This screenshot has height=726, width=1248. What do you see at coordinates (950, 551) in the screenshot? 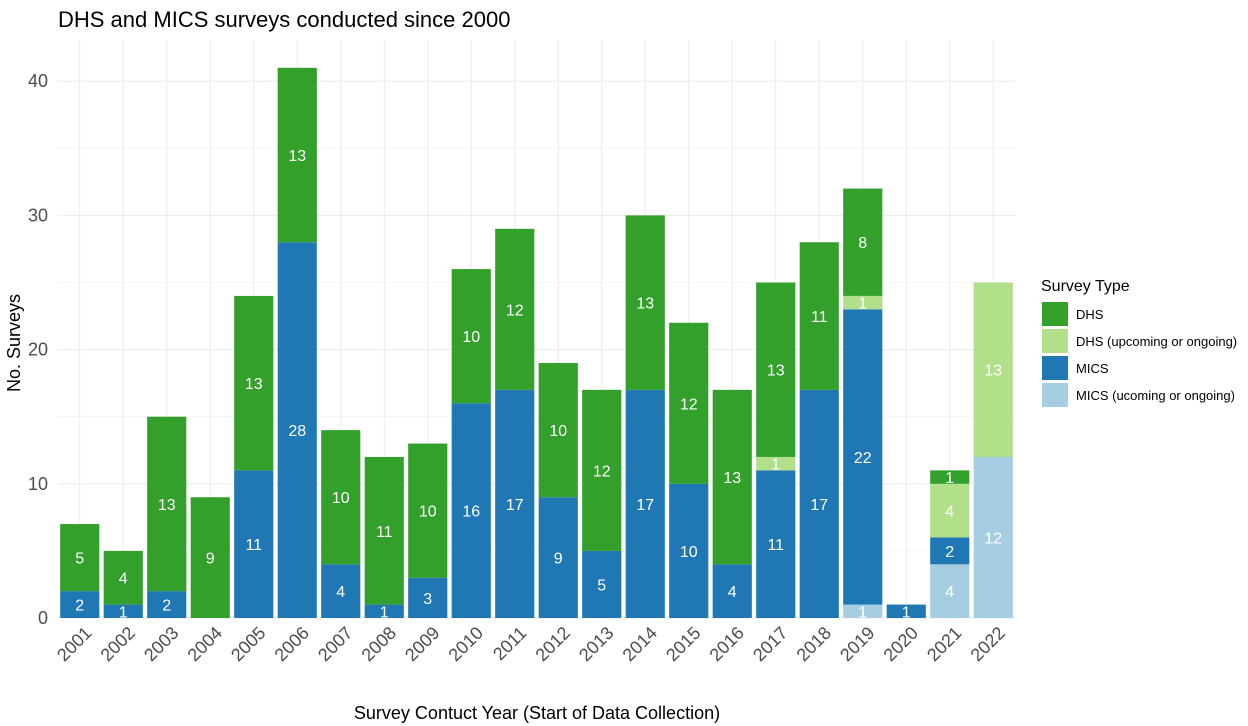
I see `bar-2021-mics` at bounding box center [950, 551].